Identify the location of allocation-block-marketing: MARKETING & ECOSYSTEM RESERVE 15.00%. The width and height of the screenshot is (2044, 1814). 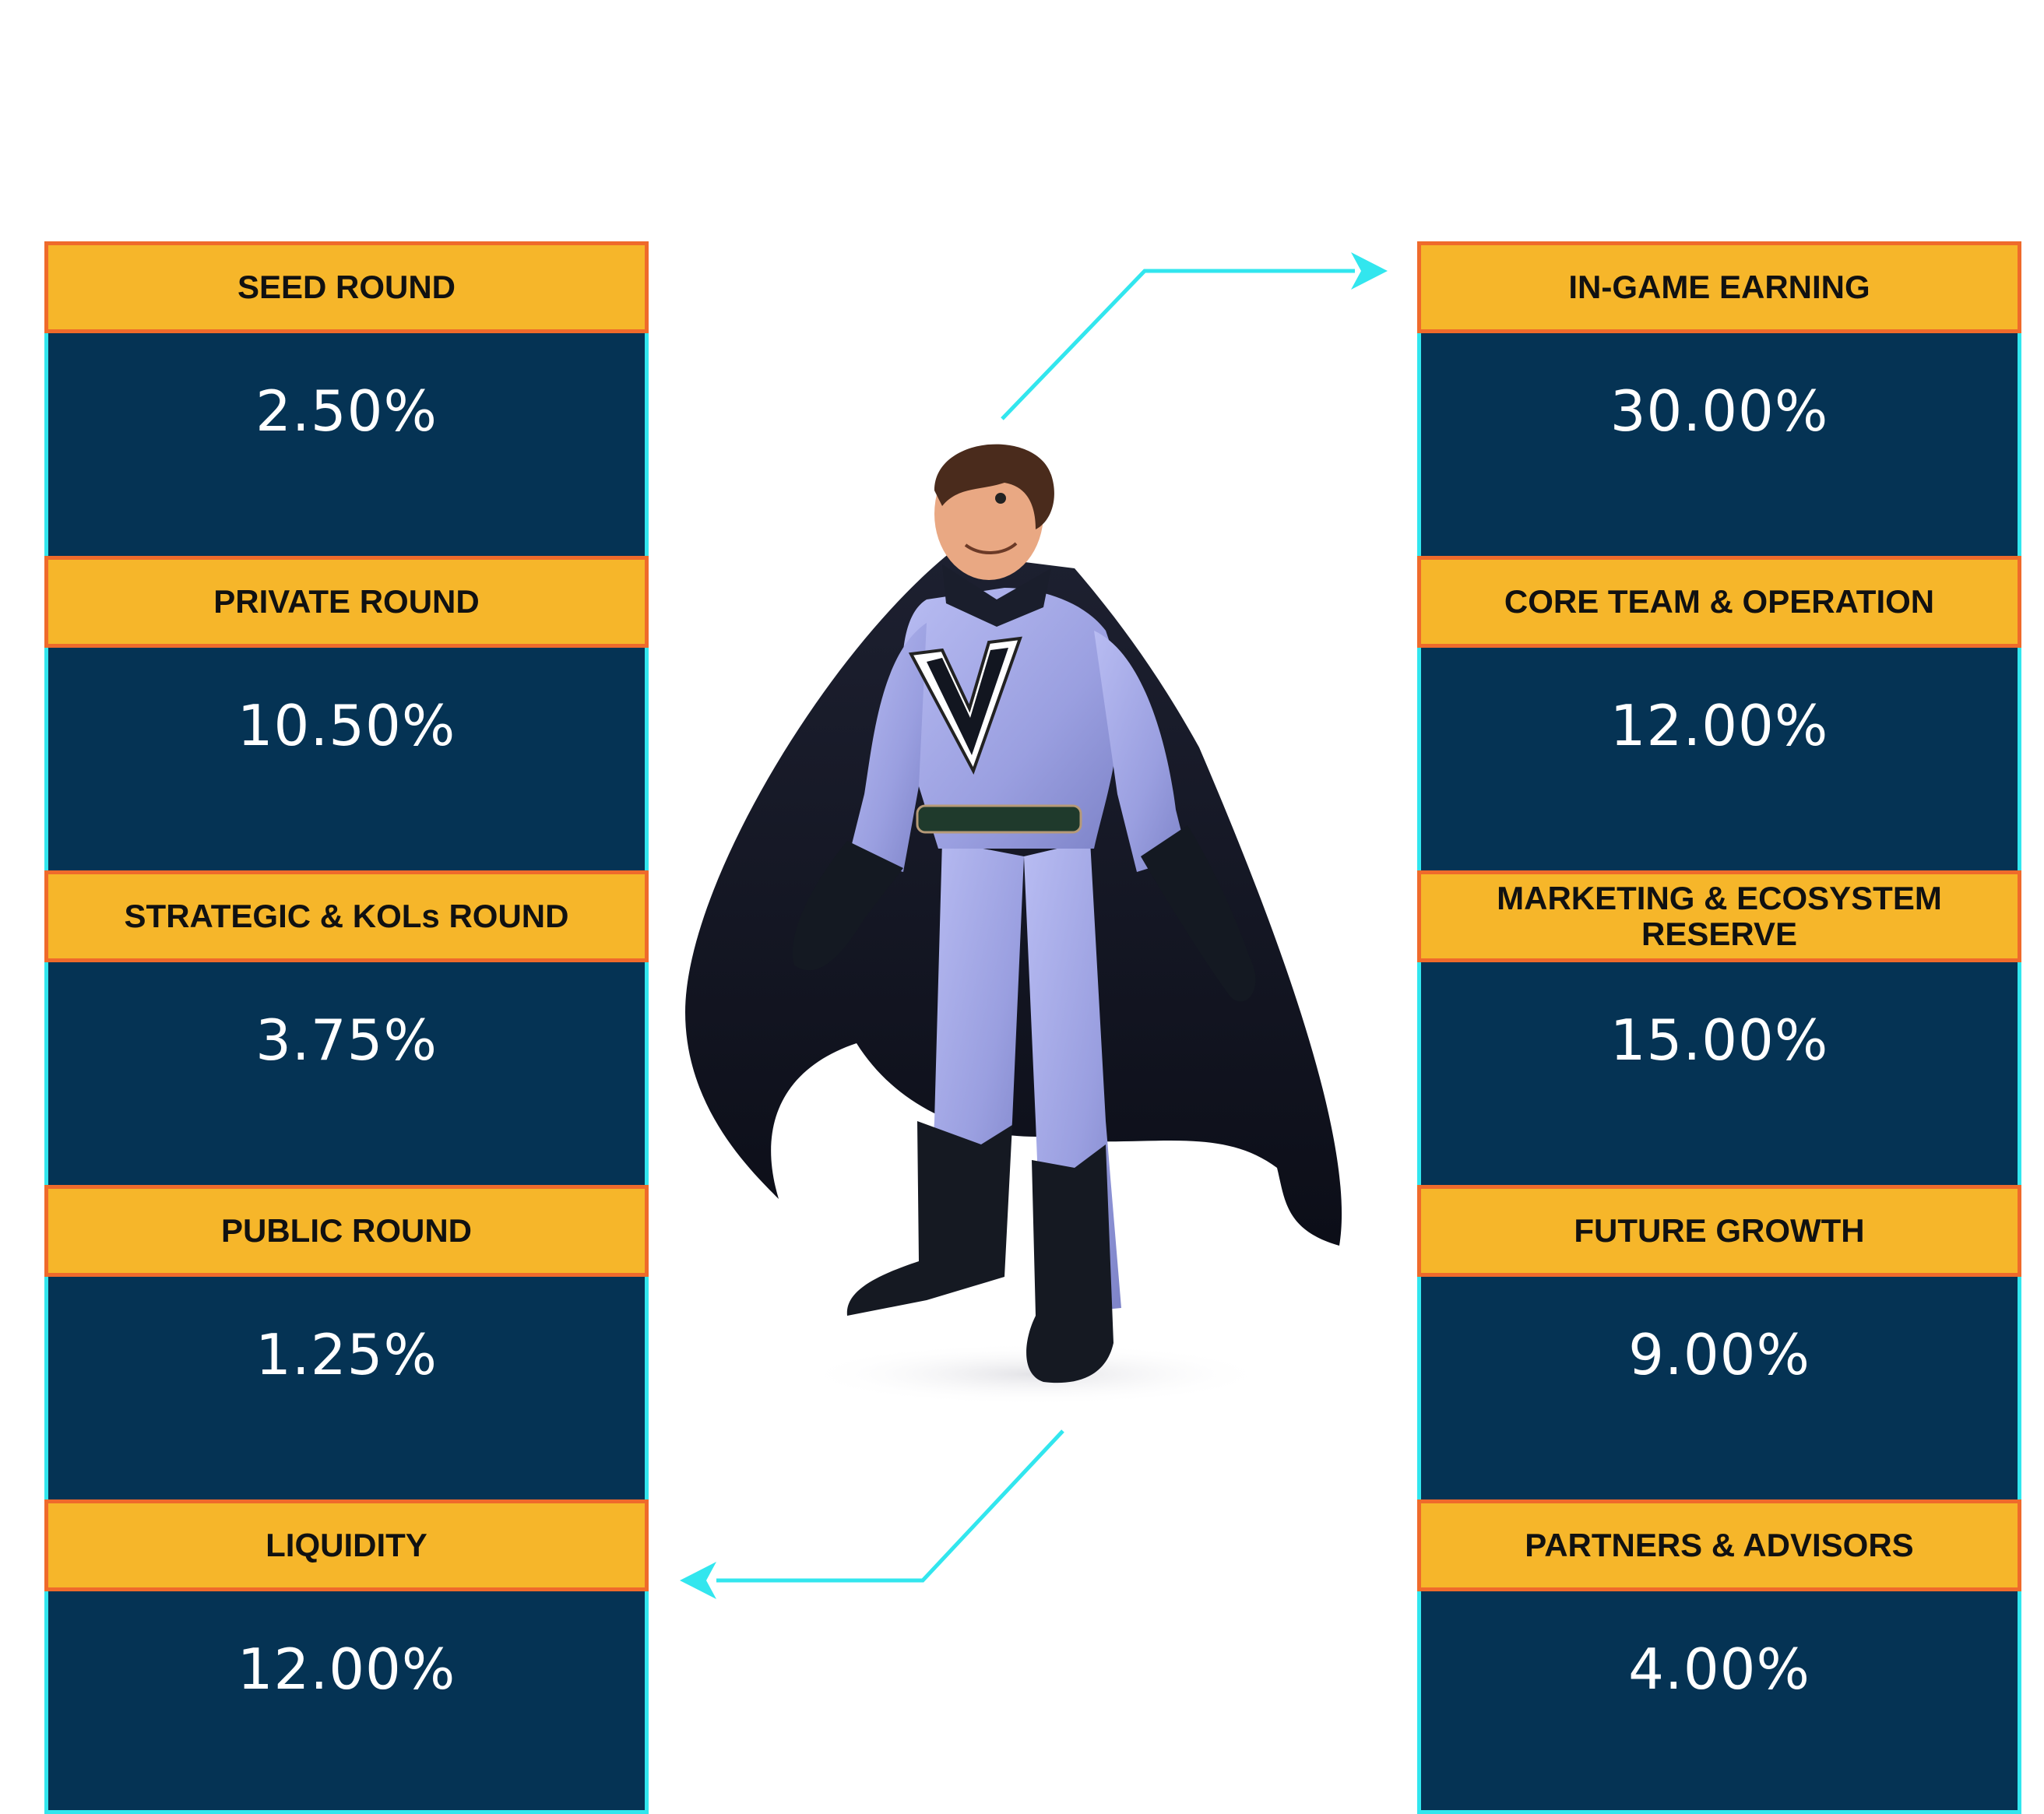
(1719, 1028).